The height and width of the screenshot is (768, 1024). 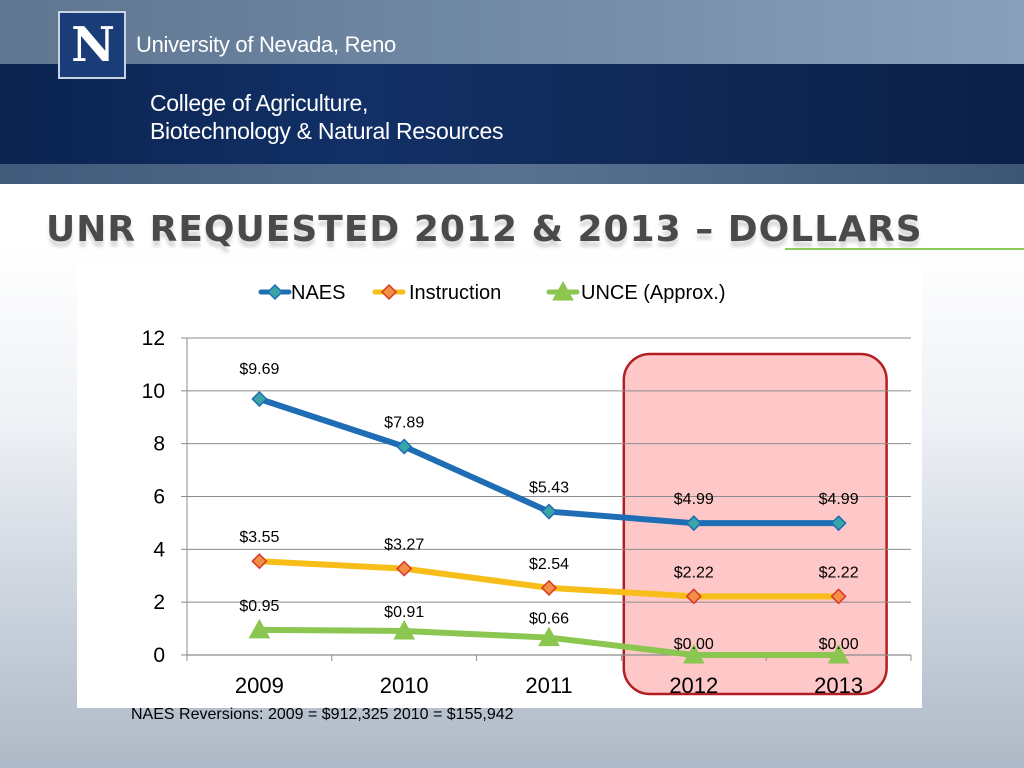 I want to click on point-instruction-2011, so click(x=549, y=587).